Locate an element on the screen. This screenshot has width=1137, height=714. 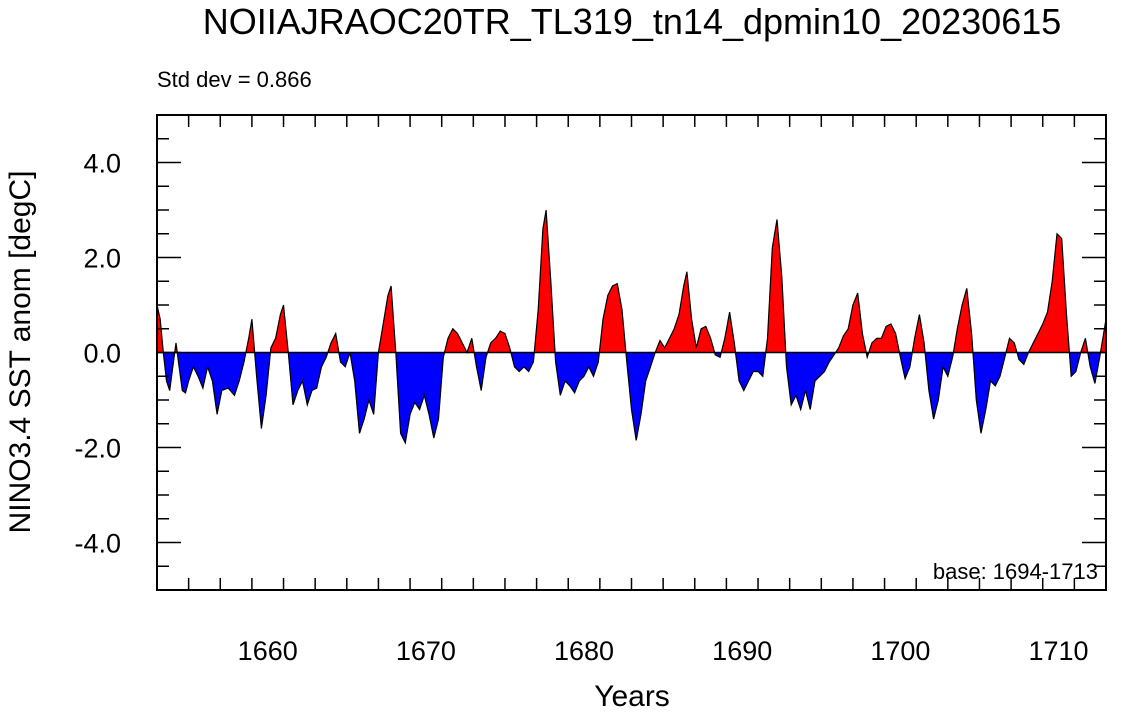
y-tick-label: -2.0 is located at coordinates (97, 449).